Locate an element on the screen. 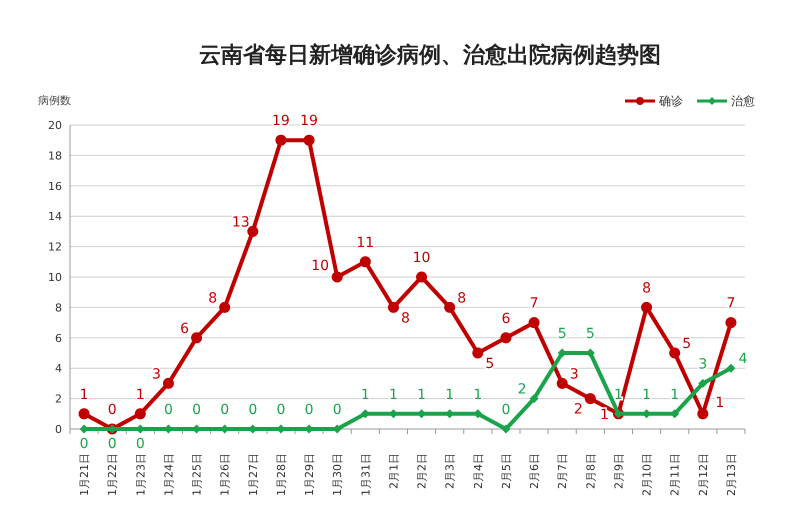 Image resolution: width=800 pixels, height=514 pixels. x-tick-label: 2月2日 is located at coordinates (422, 471).